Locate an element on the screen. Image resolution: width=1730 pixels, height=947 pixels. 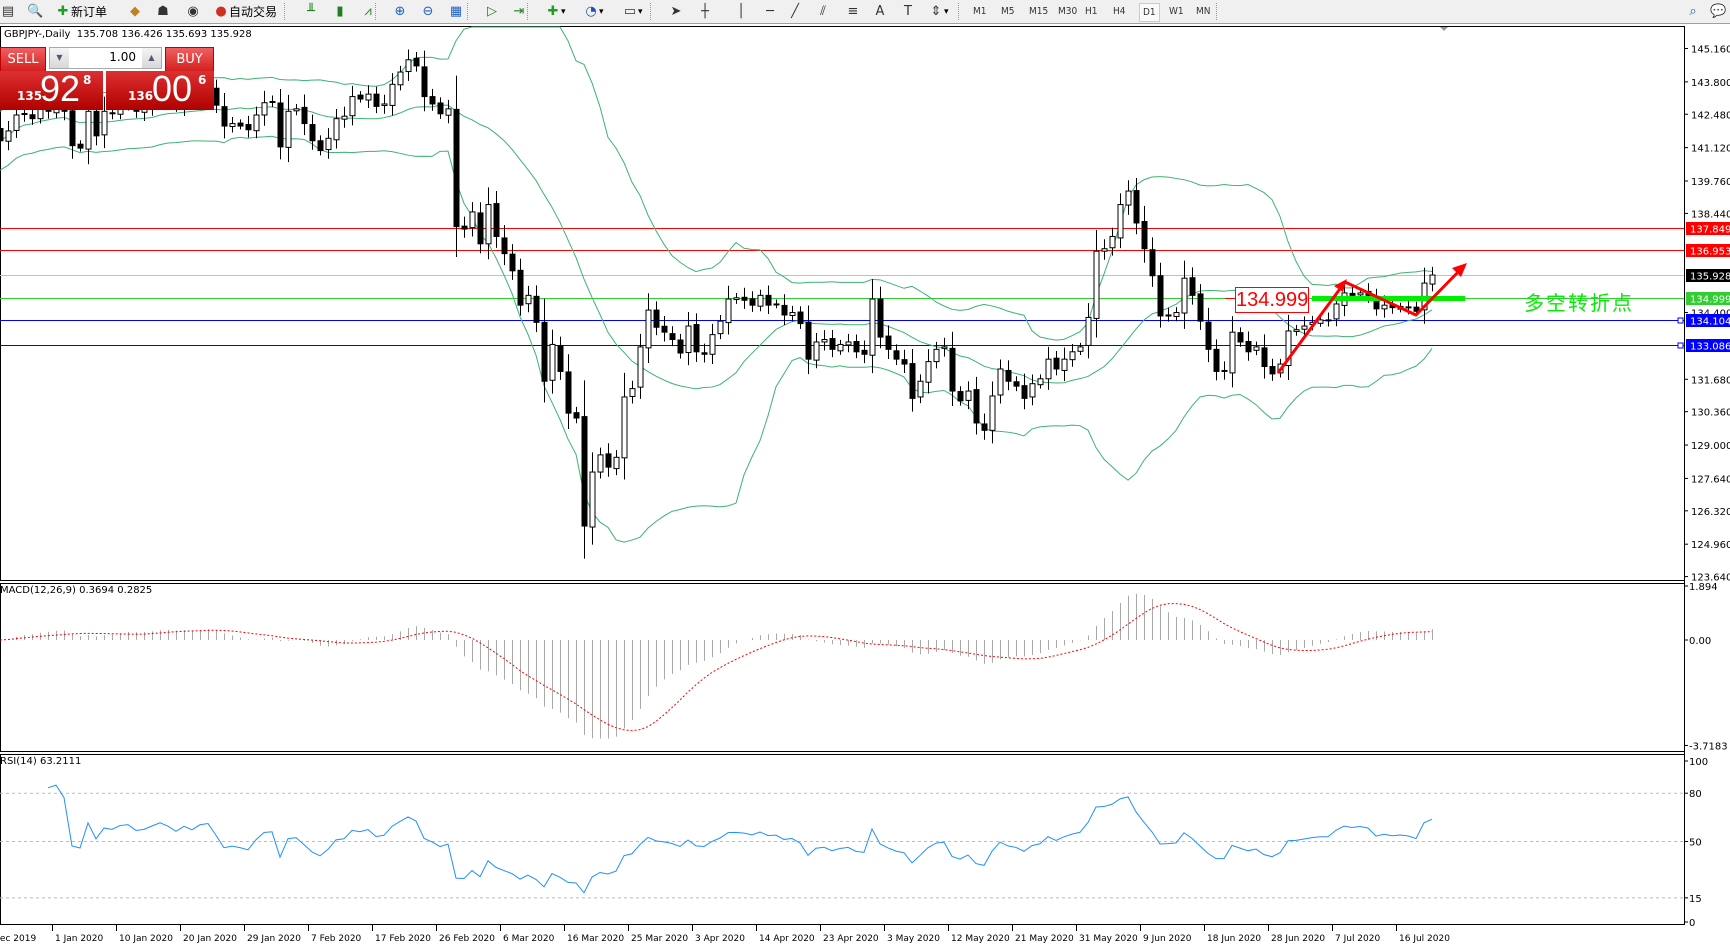
templates-button: ▭ ▾ is located at coordinates (632, 11).